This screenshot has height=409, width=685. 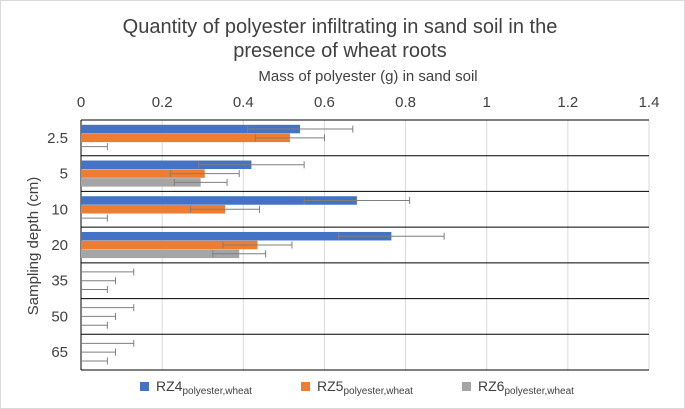 What do you see at coordinates (59, 316) in the screenshot?
I see `y-tick-label: 50` at bounding box center [59, 316].